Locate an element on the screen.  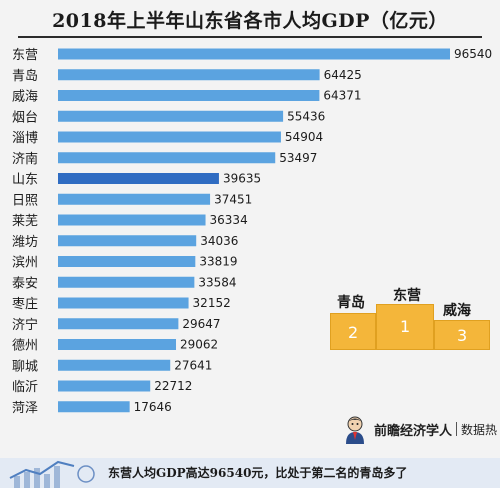
category-label: 菏泽 is located at coordinates (25, 408).